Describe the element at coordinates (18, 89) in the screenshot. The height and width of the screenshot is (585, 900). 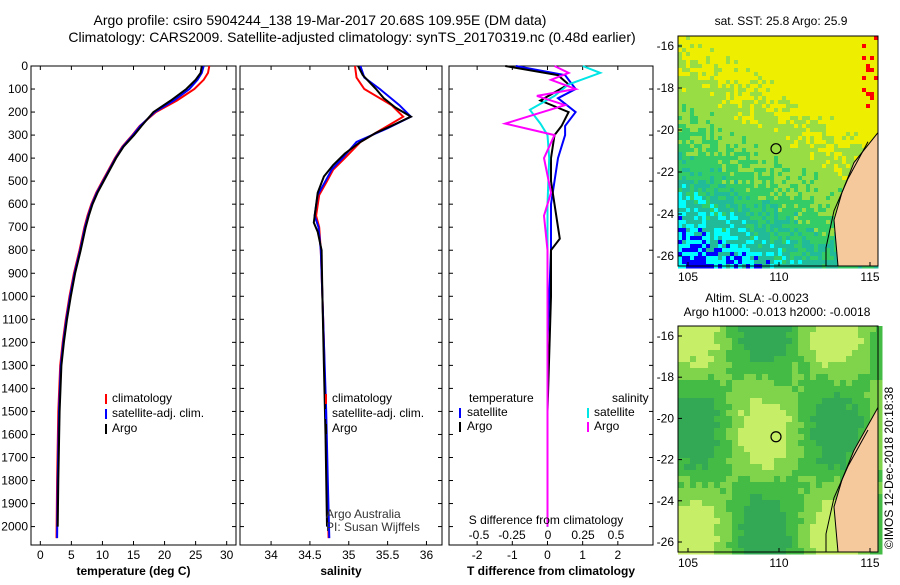
I see `y-tick-label: 100` at that location.